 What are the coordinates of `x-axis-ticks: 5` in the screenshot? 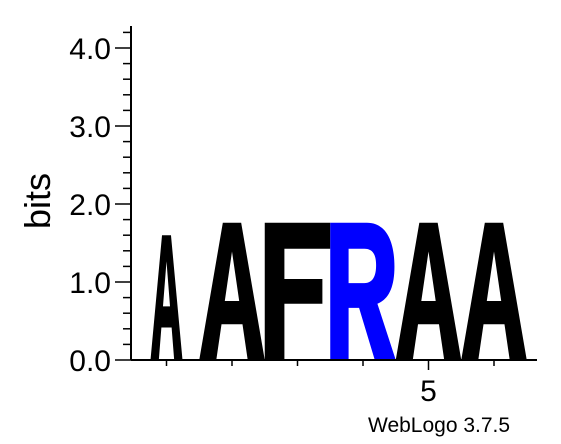 It's located at (330, 384).